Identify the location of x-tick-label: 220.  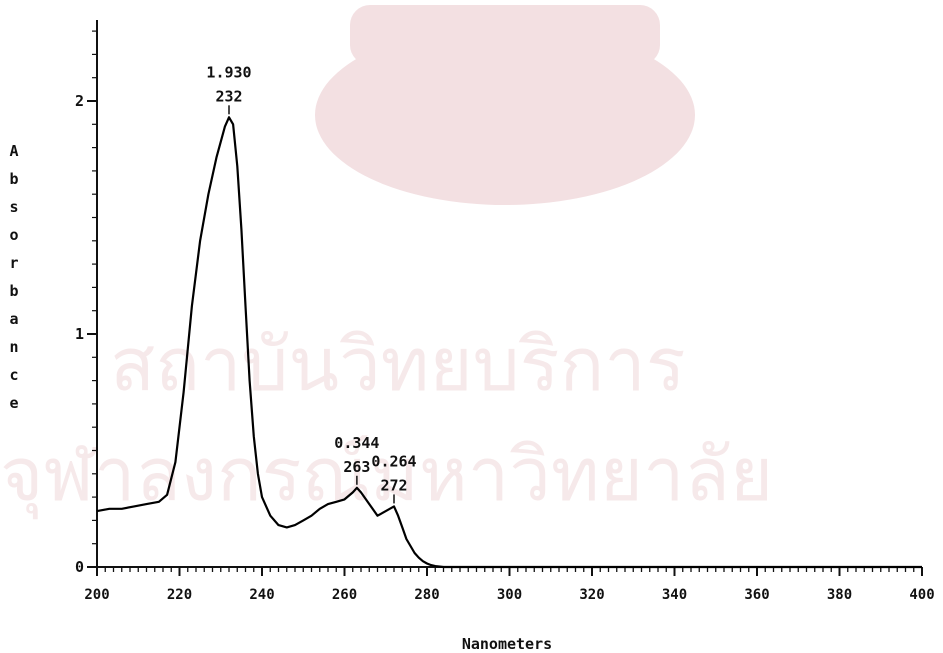
(179, 595).